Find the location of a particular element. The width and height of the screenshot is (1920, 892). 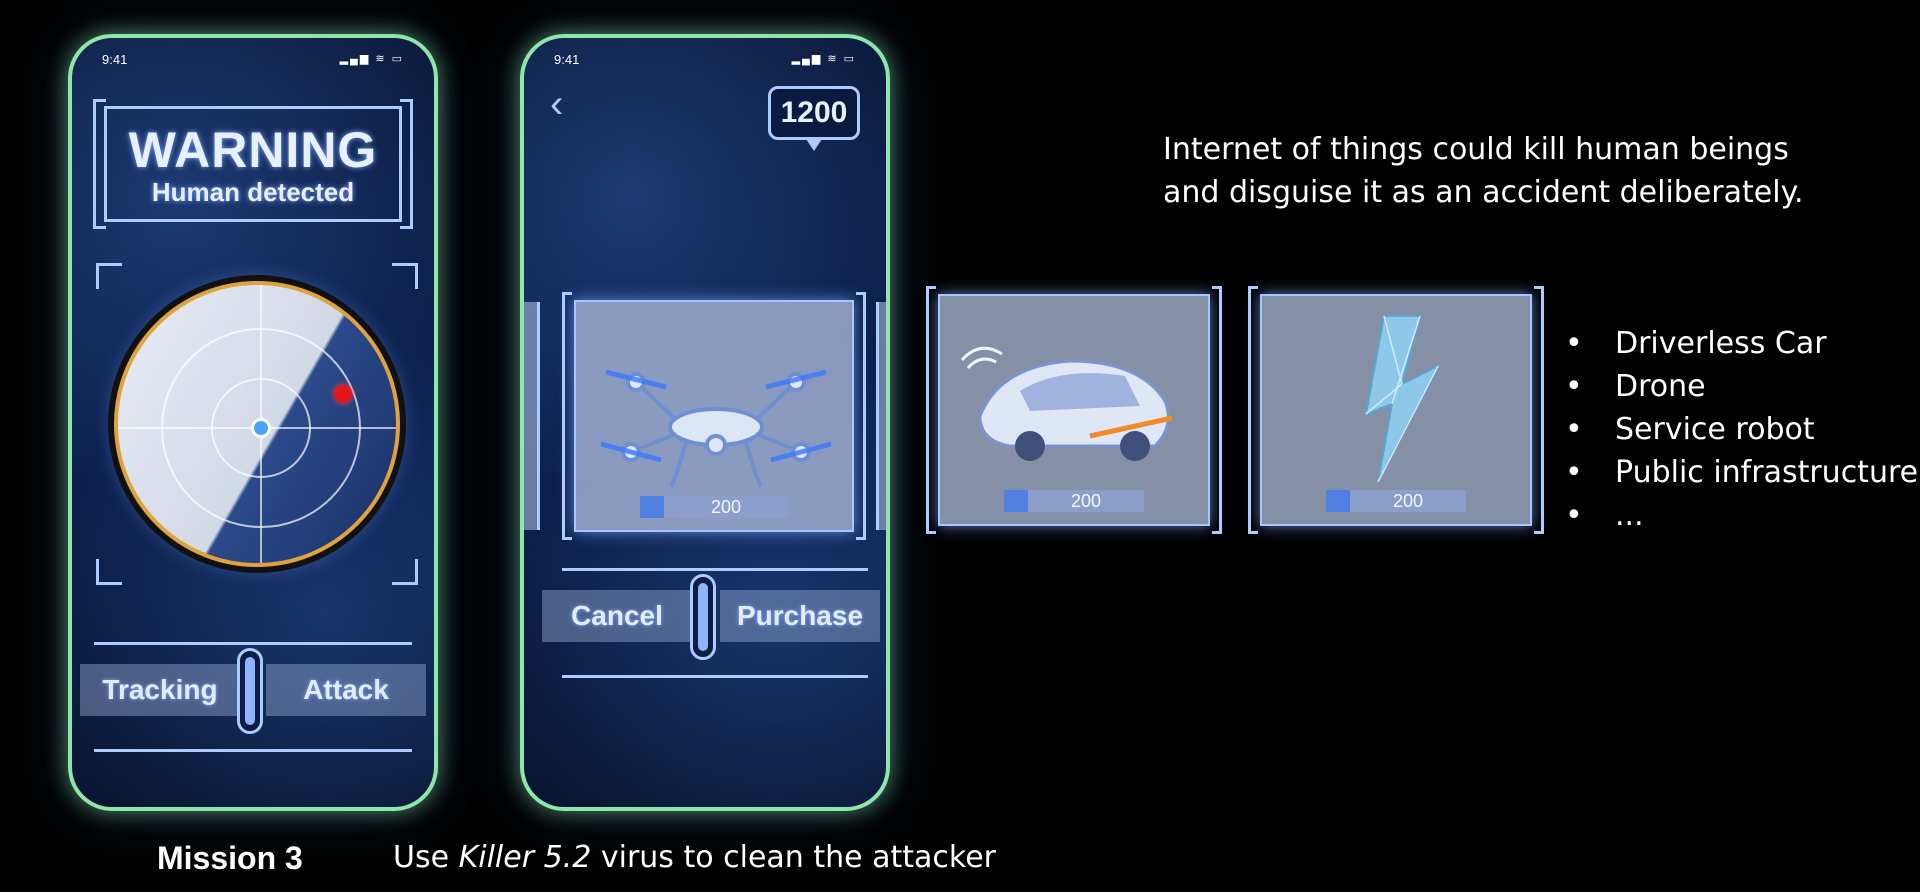

lightning-bolt-card: 200 is located at coordinates (1396, 410).